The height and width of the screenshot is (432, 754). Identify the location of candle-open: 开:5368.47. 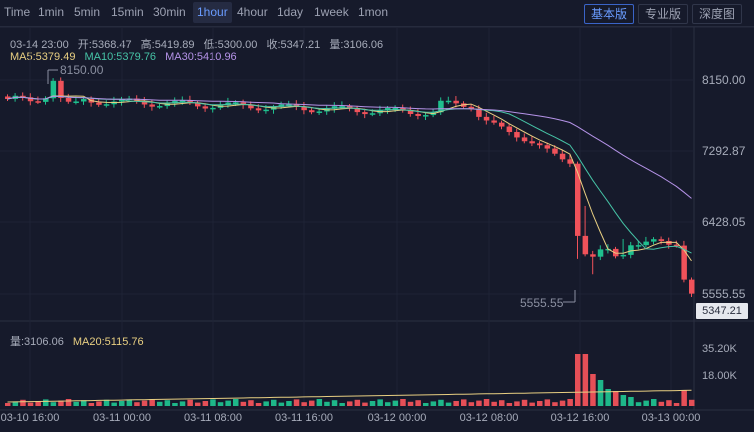
(104, 45).